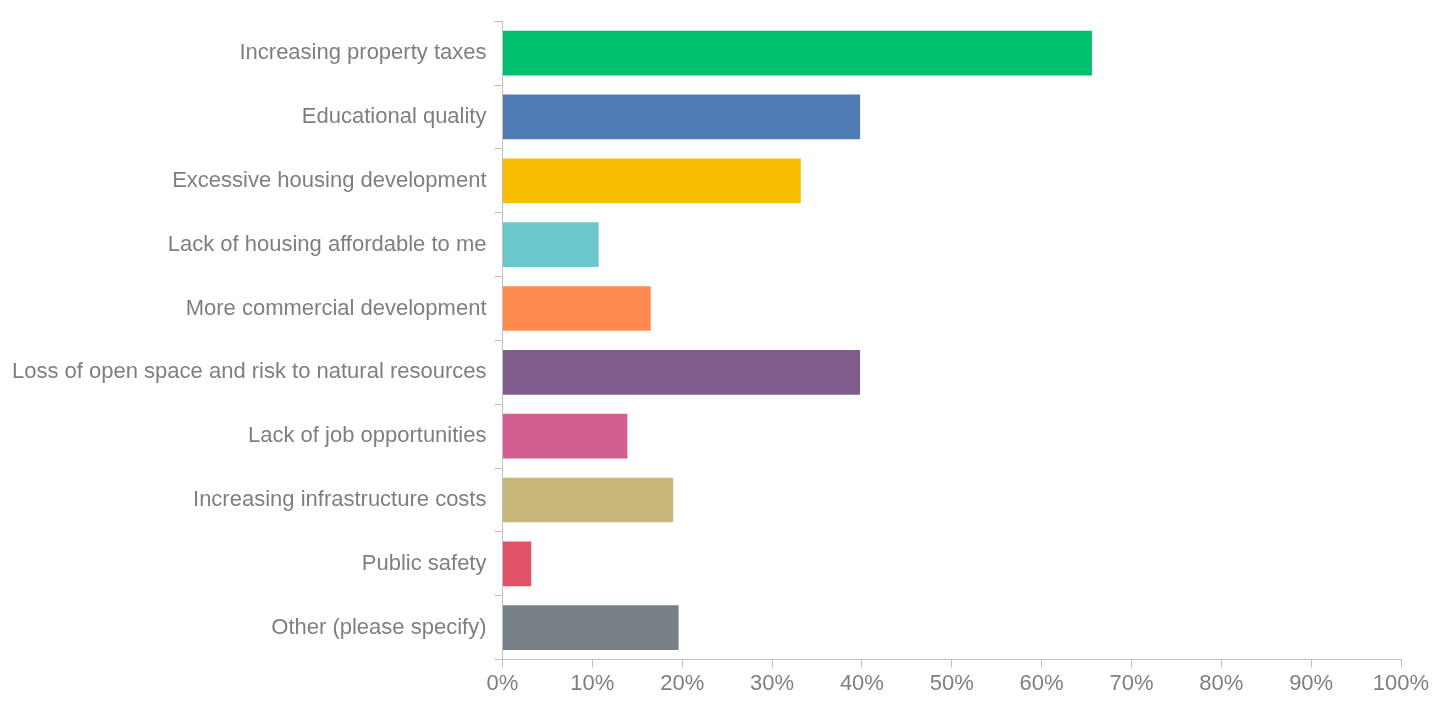  Describe the element at coordinates (1041, 682) in the screenshot. I see `x-tick-label: 60%` at that location.